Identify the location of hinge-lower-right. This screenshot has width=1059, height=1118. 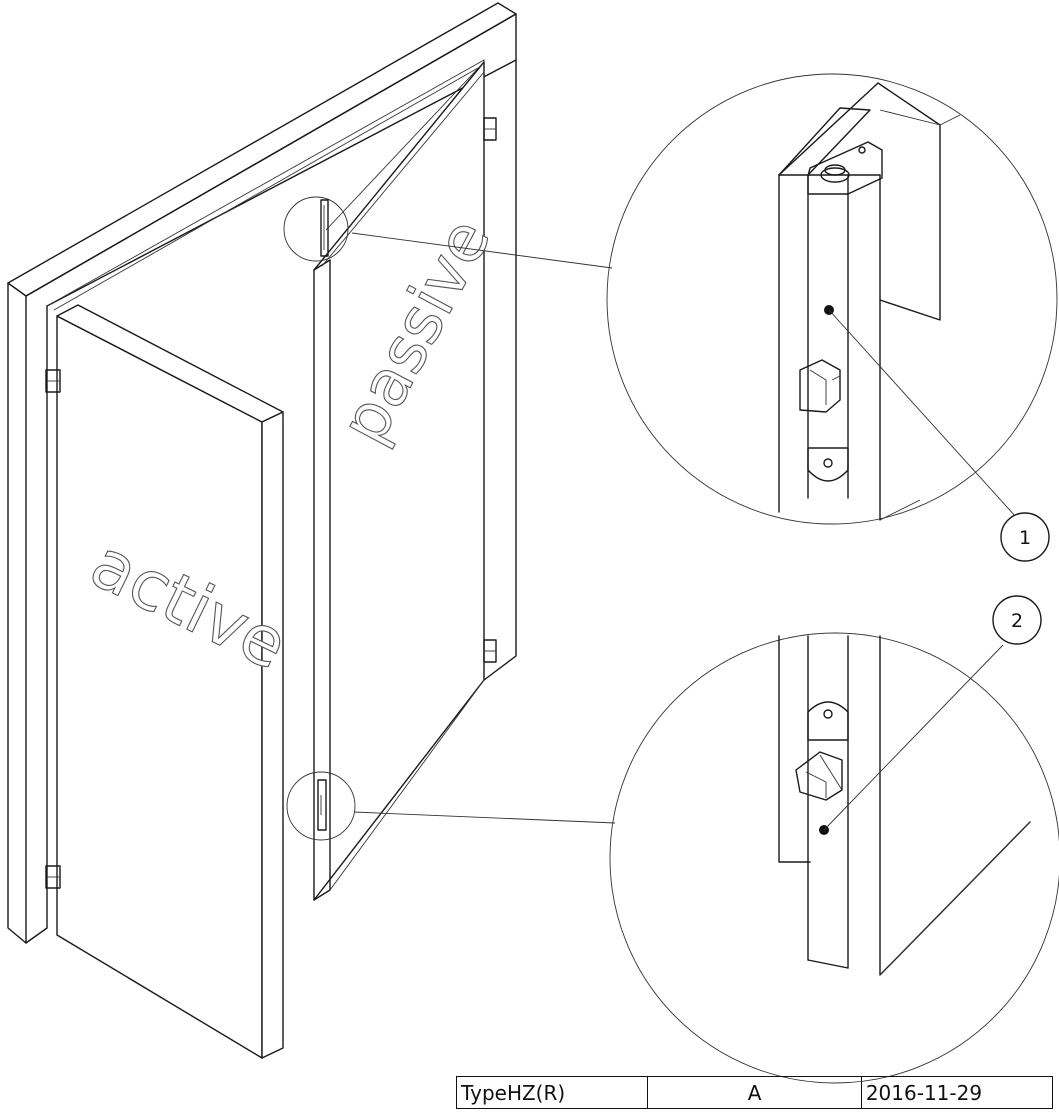
(490, 651).